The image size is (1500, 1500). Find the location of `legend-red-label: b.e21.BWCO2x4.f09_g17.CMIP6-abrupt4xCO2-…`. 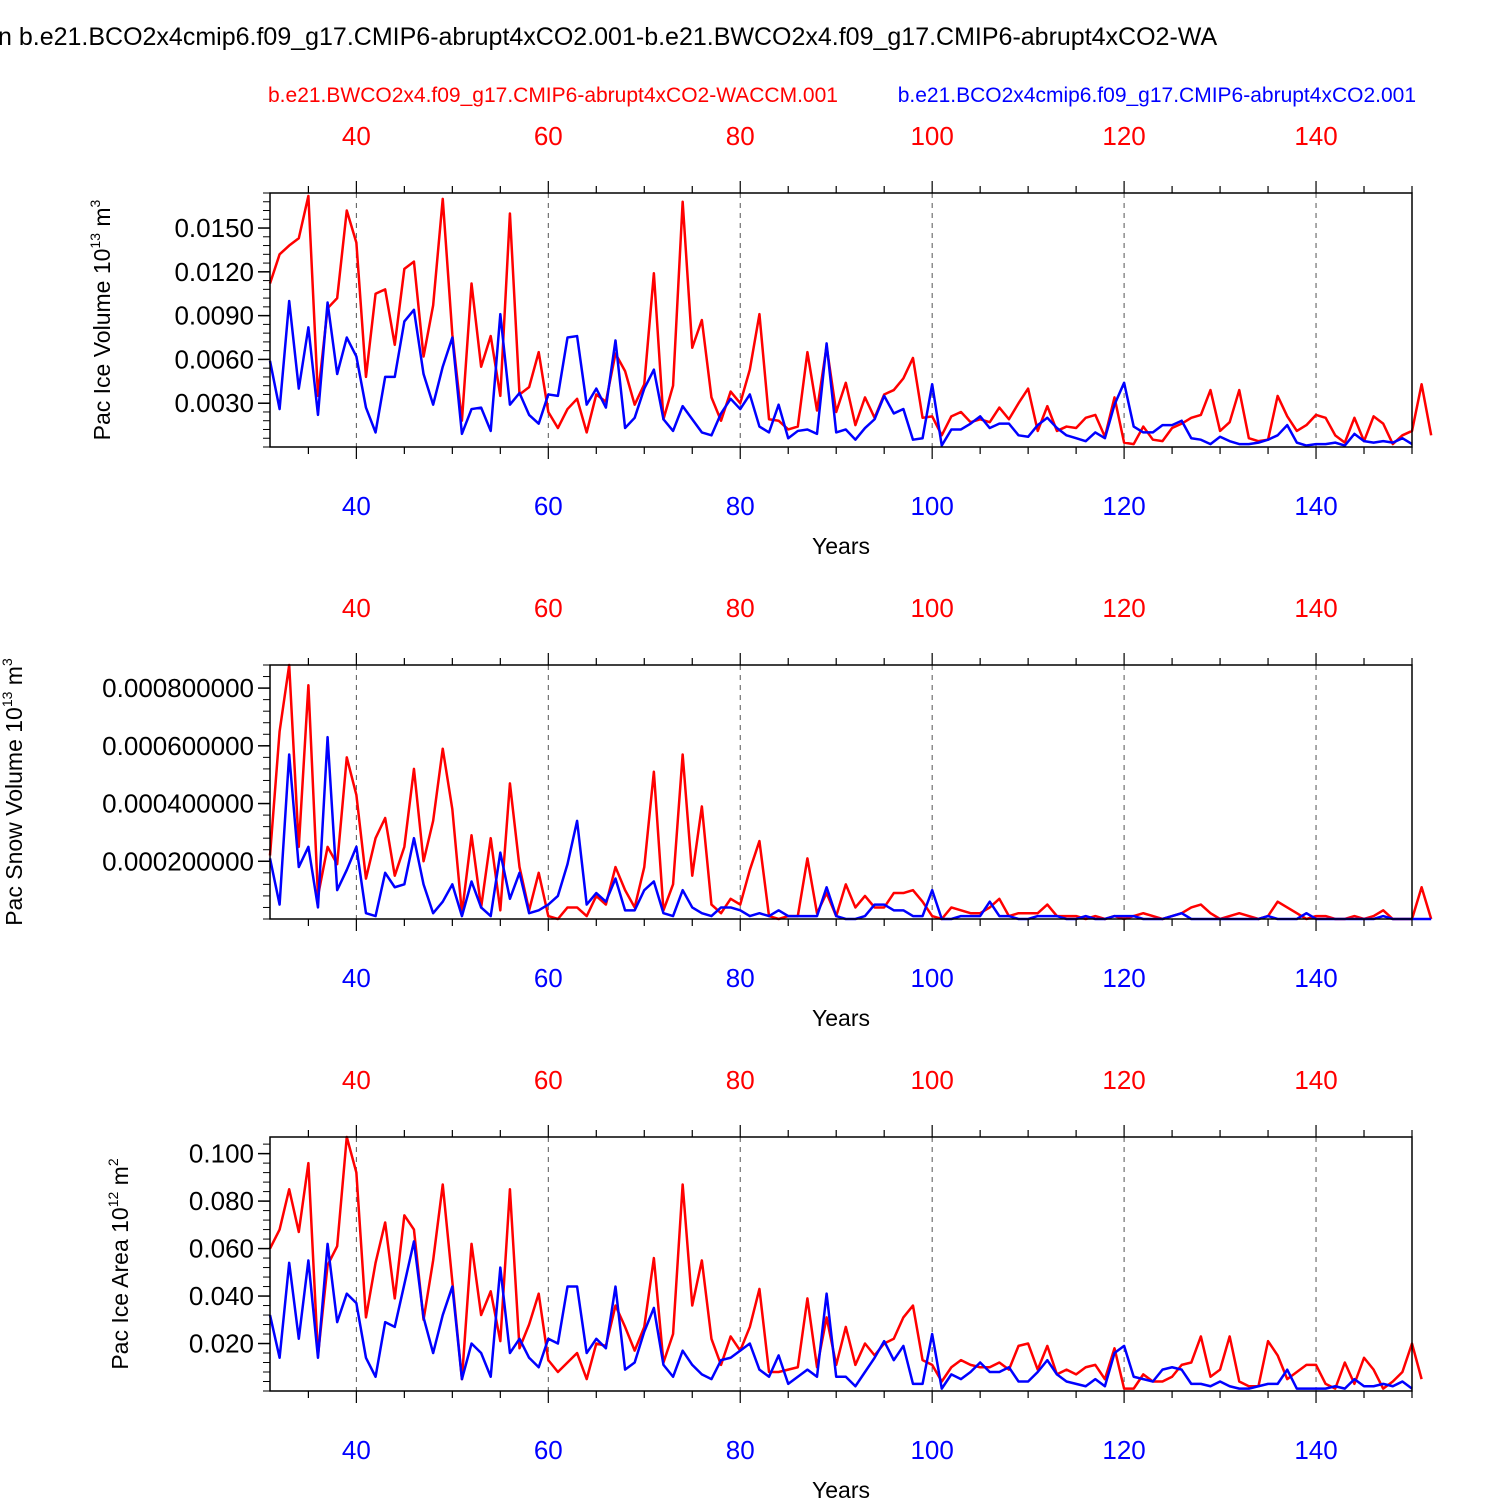

legend-red-label: b.e21.BWCO2x4.f09_g17.CMIP6-abrupt4xCO2-… is located at coordinates (553, 95).